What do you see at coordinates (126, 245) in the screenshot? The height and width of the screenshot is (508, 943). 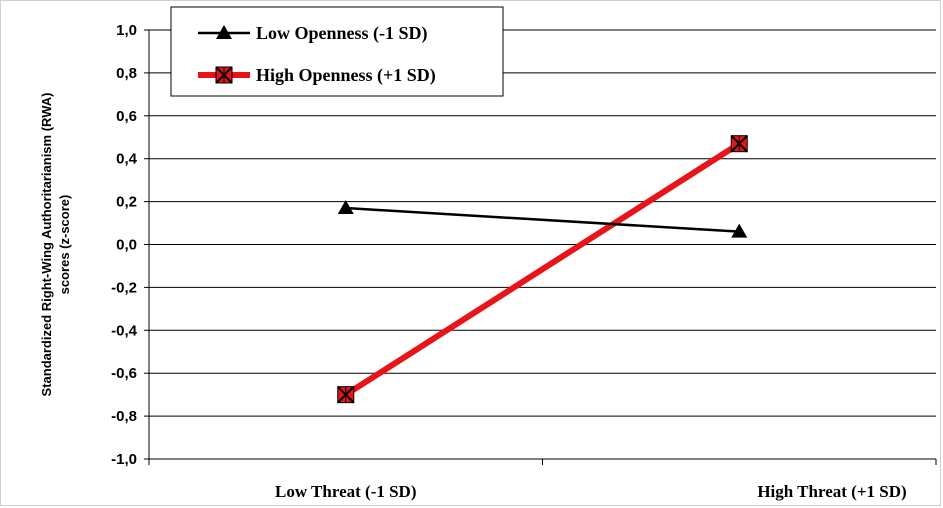 I see `y-tick-label: 0,0` at bounding box center [126, 245].